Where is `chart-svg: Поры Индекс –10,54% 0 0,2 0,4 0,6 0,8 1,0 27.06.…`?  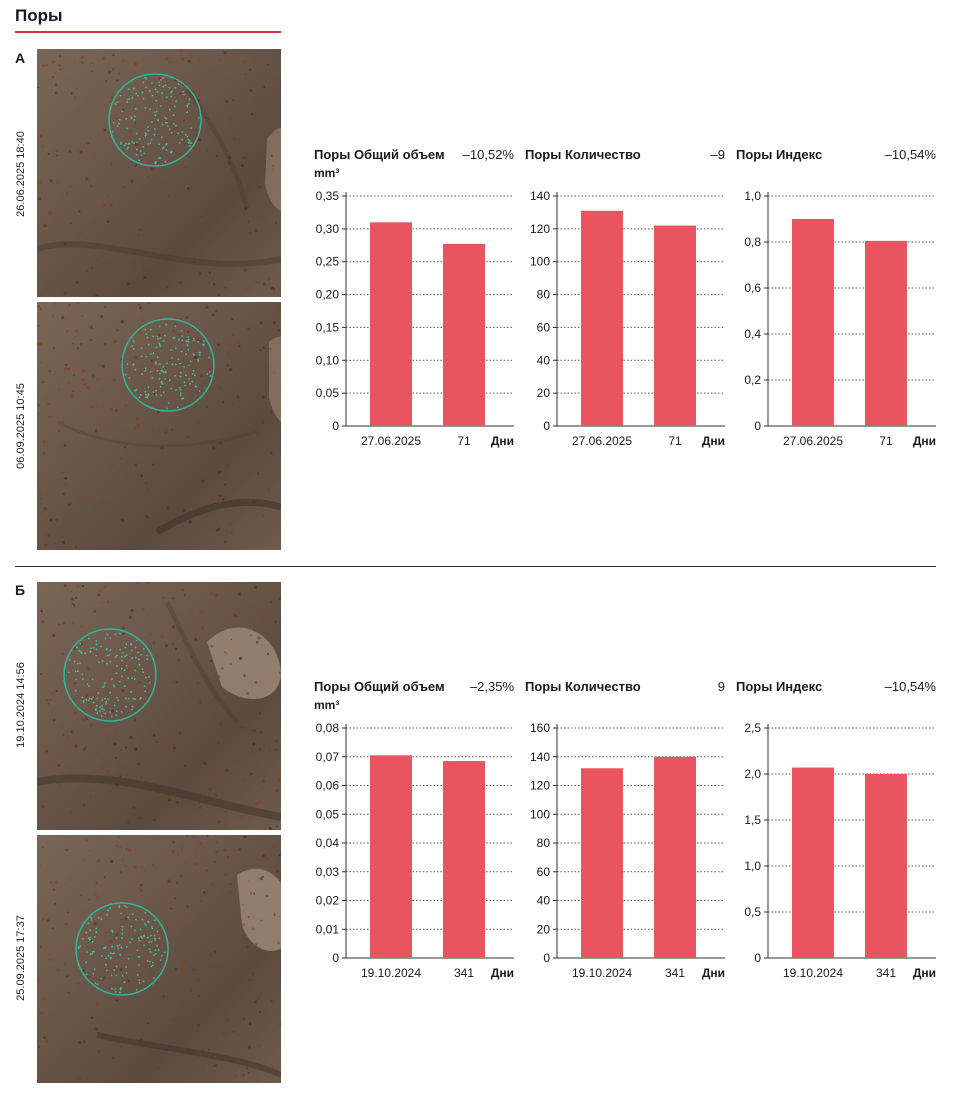
chart-svg: Поры Индекс –10,54% 0 0,2 0,4 0,6 0,8 1,0 27.06.… is located at coordinates (836, 297).